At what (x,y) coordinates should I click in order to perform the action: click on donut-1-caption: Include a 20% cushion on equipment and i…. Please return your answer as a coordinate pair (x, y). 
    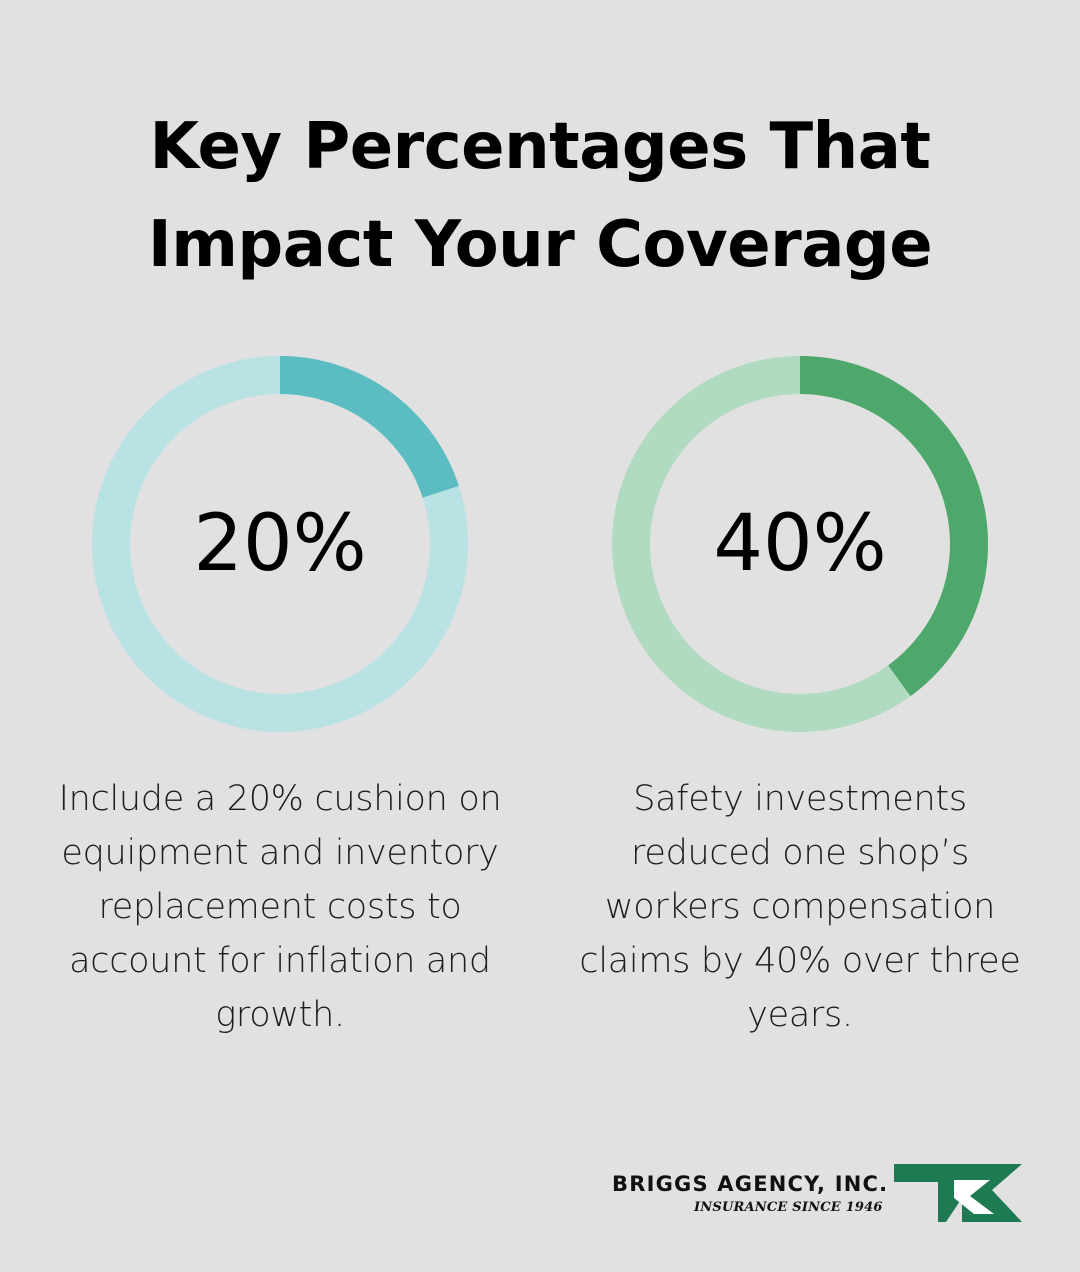
    Looking at the image, I should click on (280, 907).